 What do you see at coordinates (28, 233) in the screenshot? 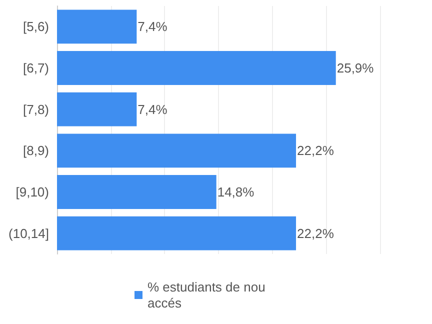
I see `y-tick-label: (10,14]` at bounding box center [28, 233].